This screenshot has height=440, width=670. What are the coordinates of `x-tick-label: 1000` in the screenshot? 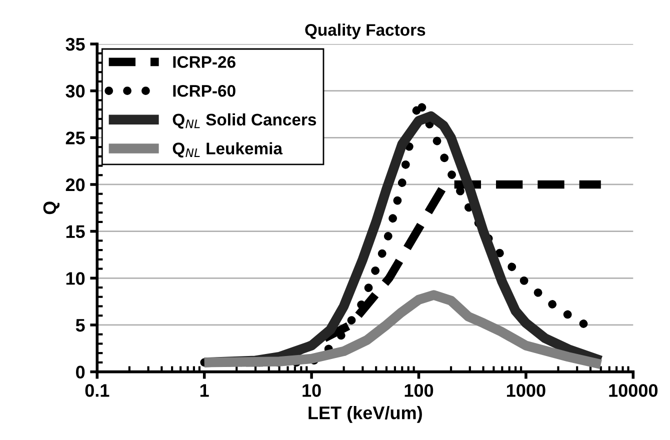 It's located at (526, 390).